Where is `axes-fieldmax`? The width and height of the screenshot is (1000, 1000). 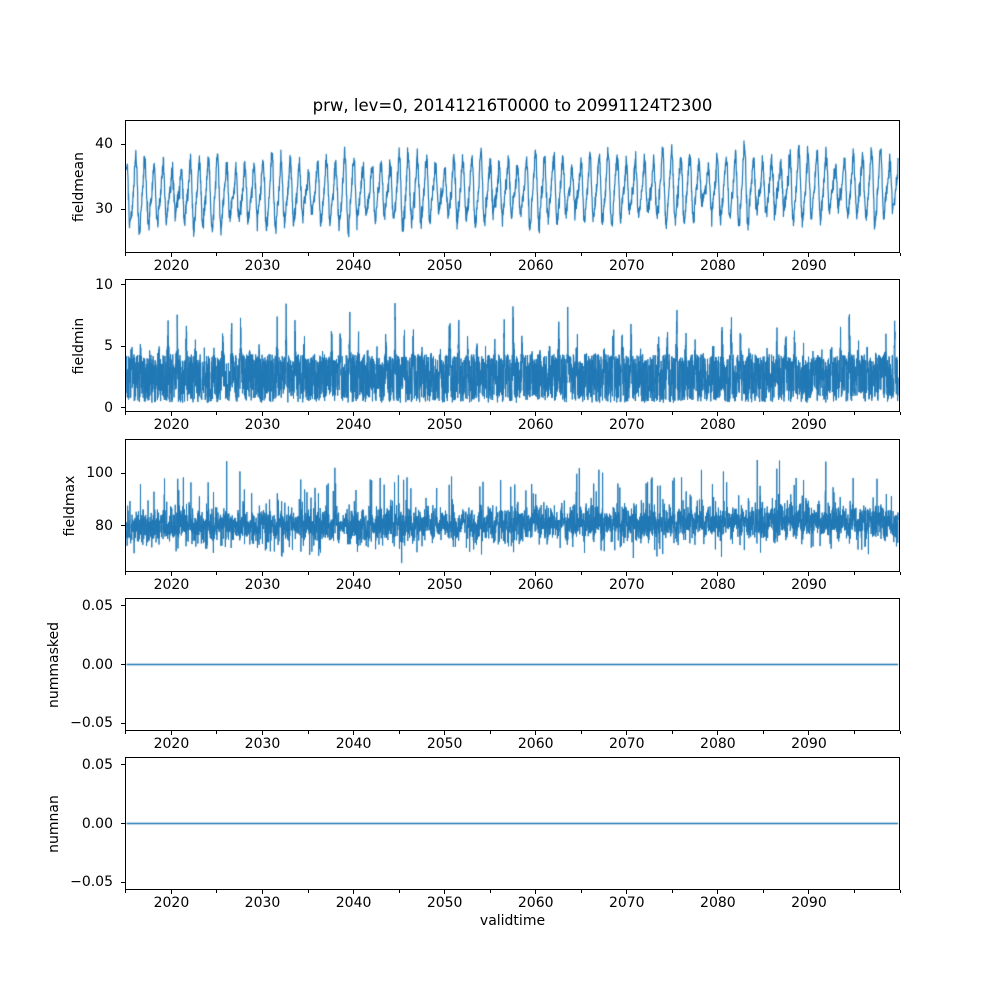 axes-fieldmax is located at coordinates (512, 505).